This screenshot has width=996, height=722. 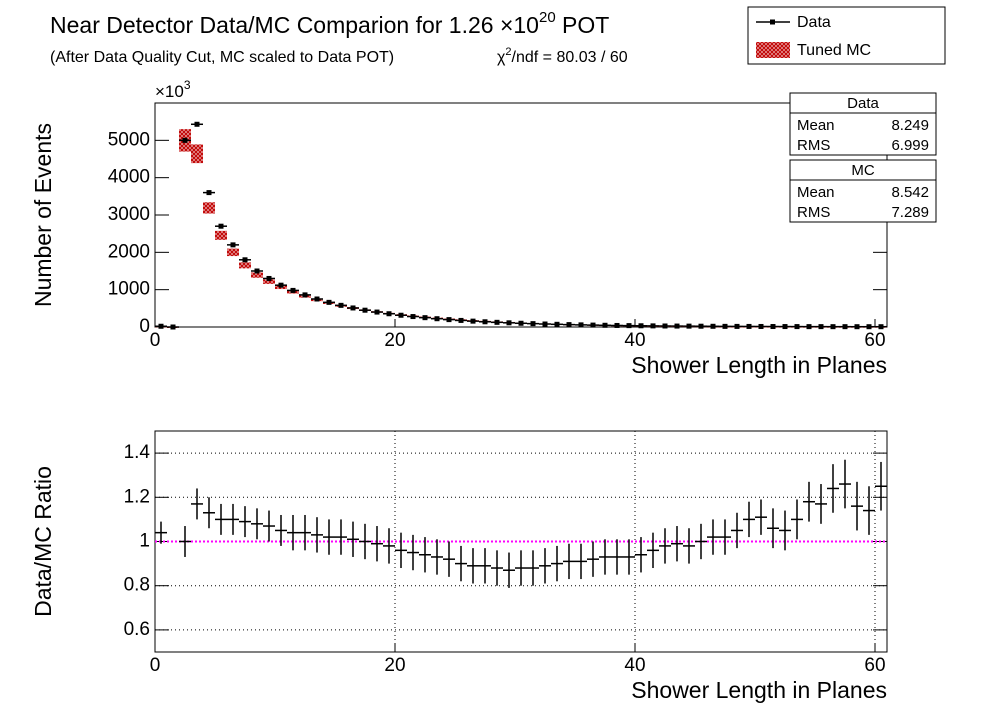 What do you see at coordinates (910, 145) in the screenshot?
I see `stats-value: 6.999` at bounding box center [910, 145].